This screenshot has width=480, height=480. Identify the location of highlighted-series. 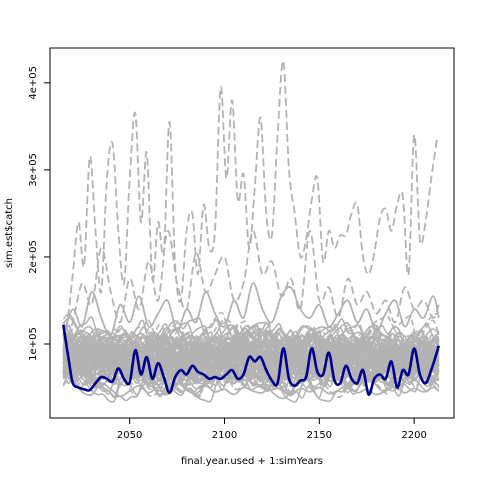
(251, 360).